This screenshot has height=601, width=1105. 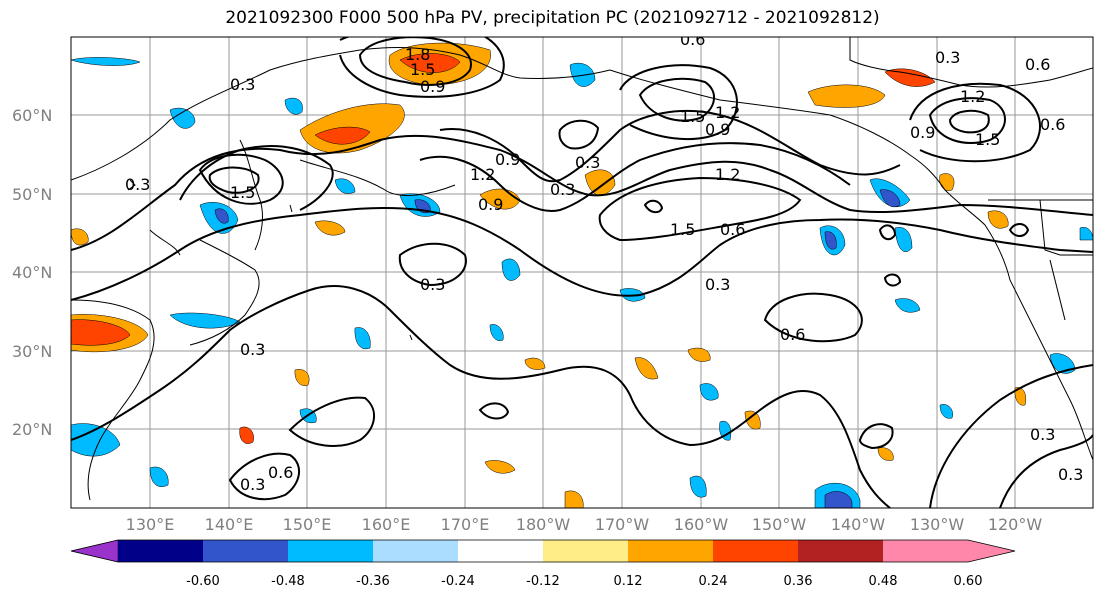 I want to click on colorbar-tick: 0.24, so click(x=713, y=581).